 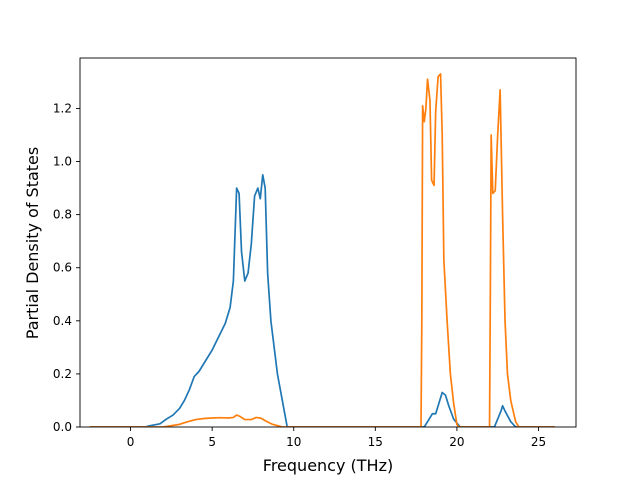 What do you see at coordinates (32, 243) in the screenshot?
I see `y-axis-label: Partial Density of States` at bounding box center [32, 243].